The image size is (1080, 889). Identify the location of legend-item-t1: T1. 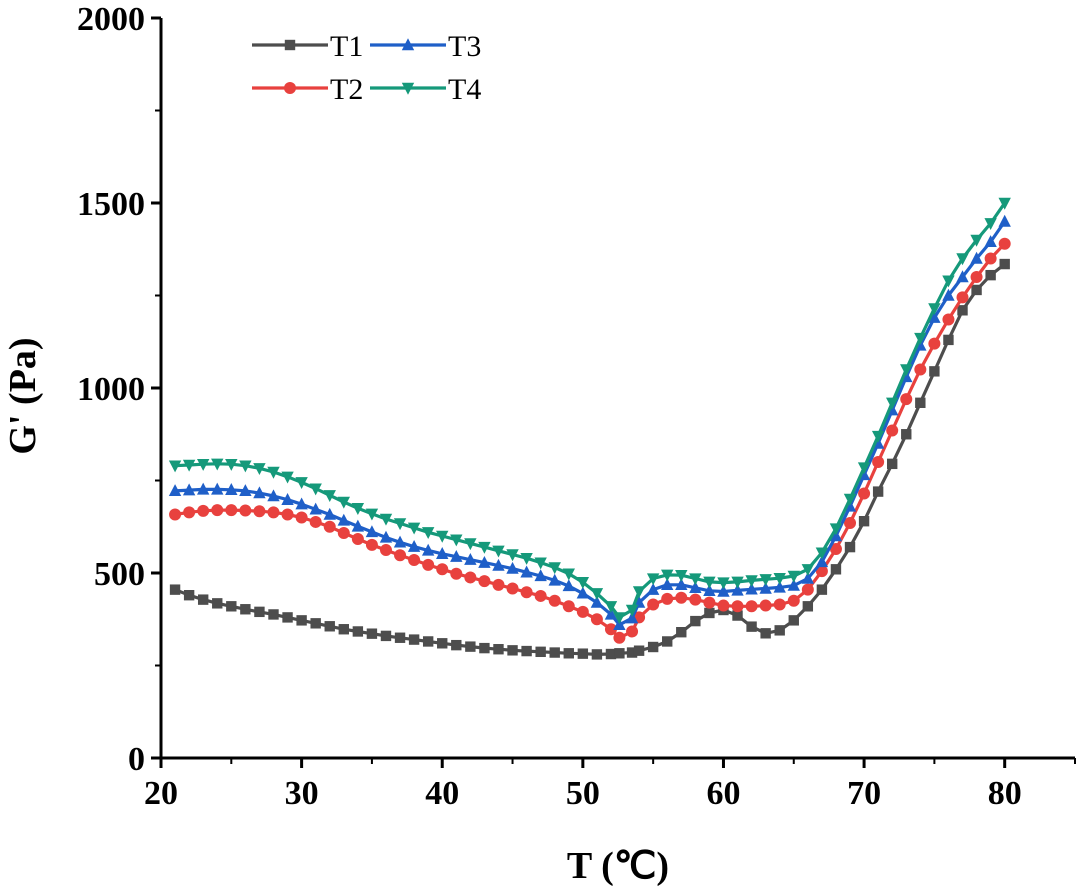
(307, 46).